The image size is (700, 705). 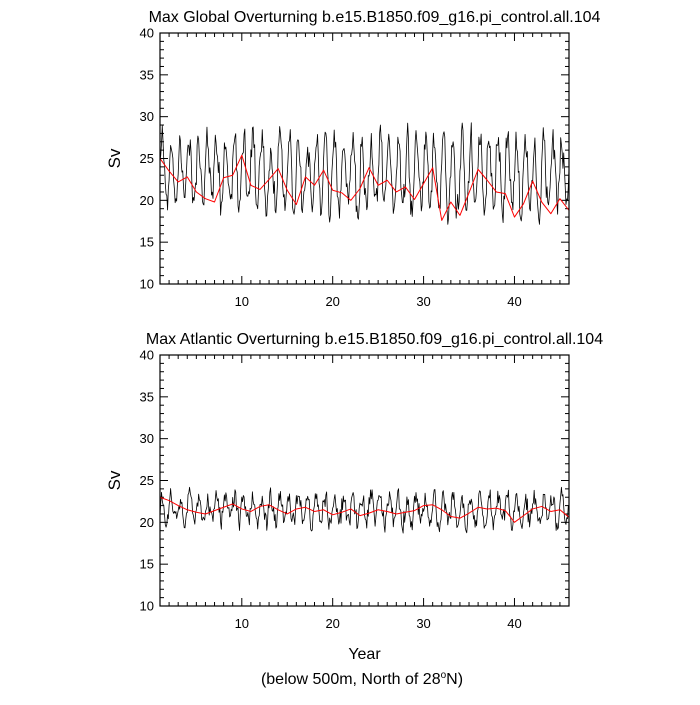 I want to click on x-axis-label: Year, so click(x=364, y=654).